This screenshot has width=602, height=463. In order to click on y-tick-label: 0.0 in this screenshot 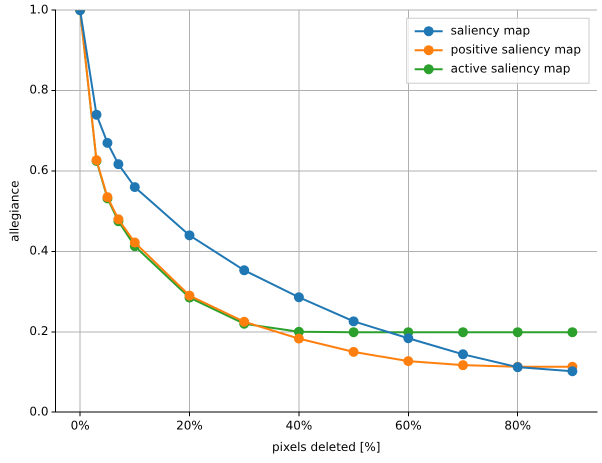, I will do `click(38, 411)`.